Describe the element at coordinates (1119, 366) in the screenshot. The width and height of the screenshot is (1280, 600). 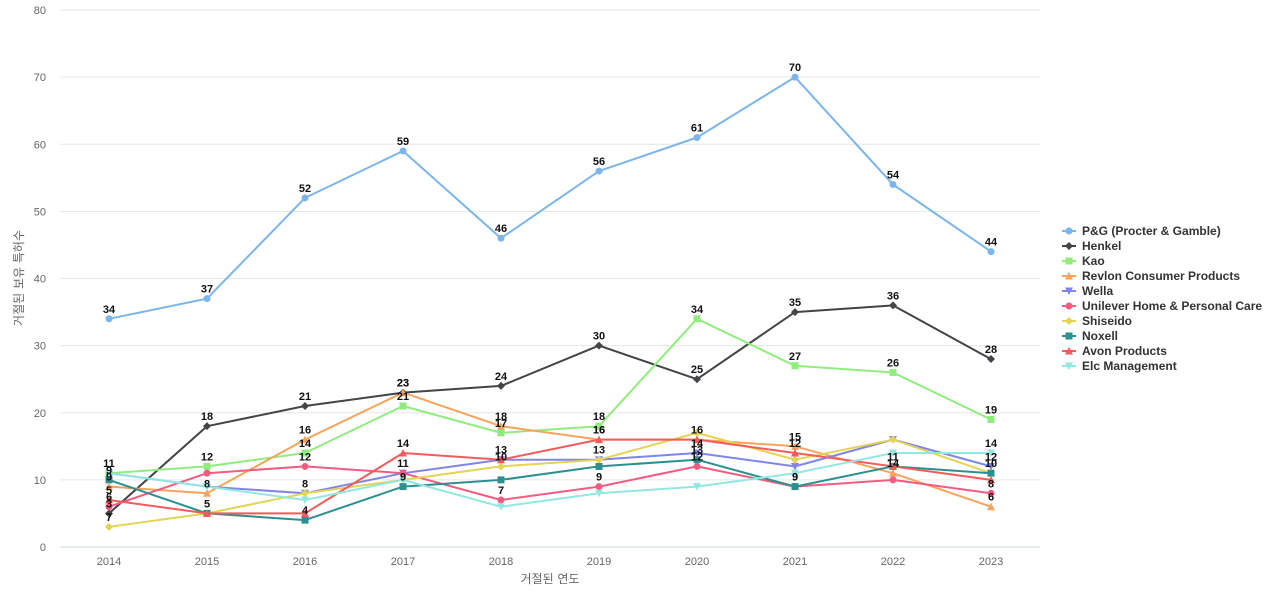
I see `legend-item: Elc Management` at that location.